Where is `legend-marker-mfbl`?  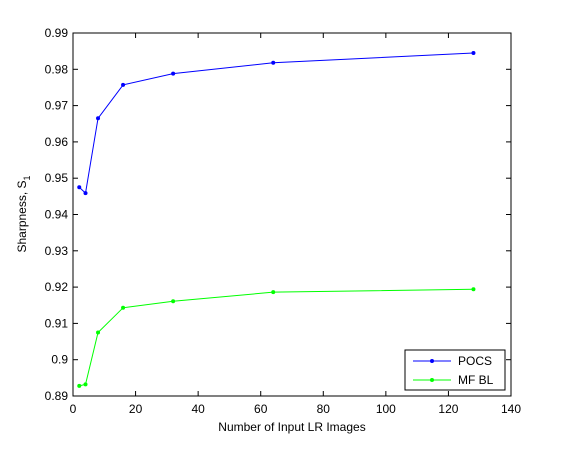 legend-marker-mfbl is located at coordinates (432, 380).